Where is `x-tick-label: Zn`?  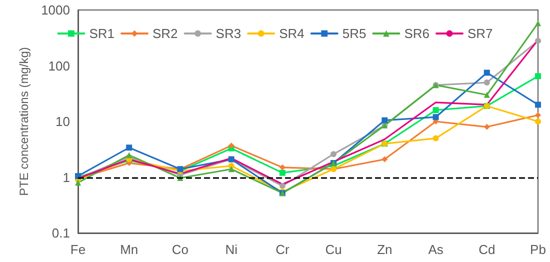
x-tick-label: Zn is located at coordinates (384, 249).